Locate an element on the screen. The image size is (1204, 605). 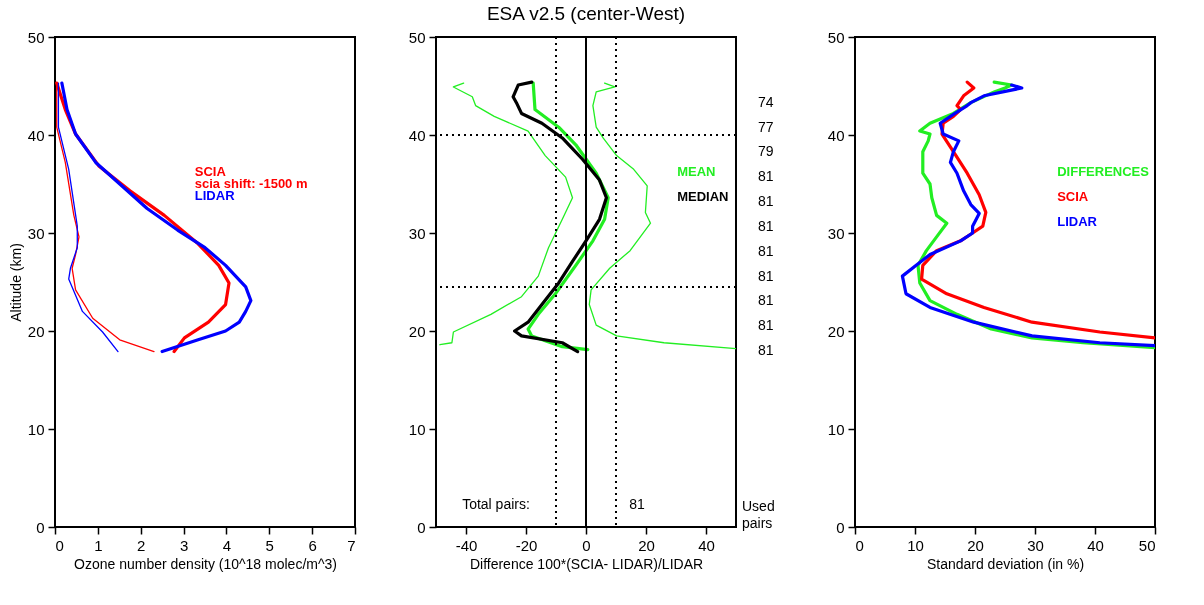
text: 79 is located at coordinates (766, 151).